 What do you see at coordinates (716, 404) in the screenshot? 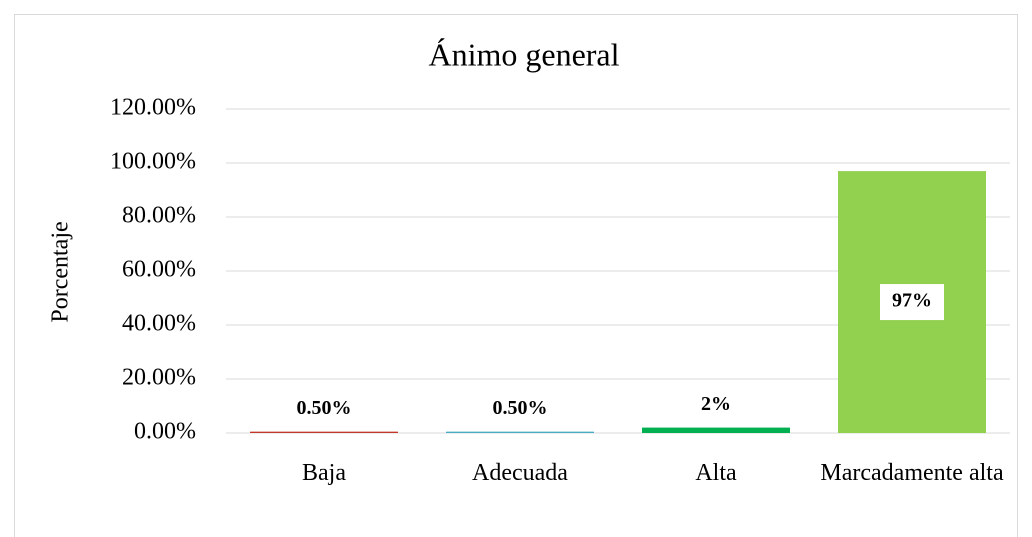
I see `value-label: 2%` at bounding box center [716, 404].